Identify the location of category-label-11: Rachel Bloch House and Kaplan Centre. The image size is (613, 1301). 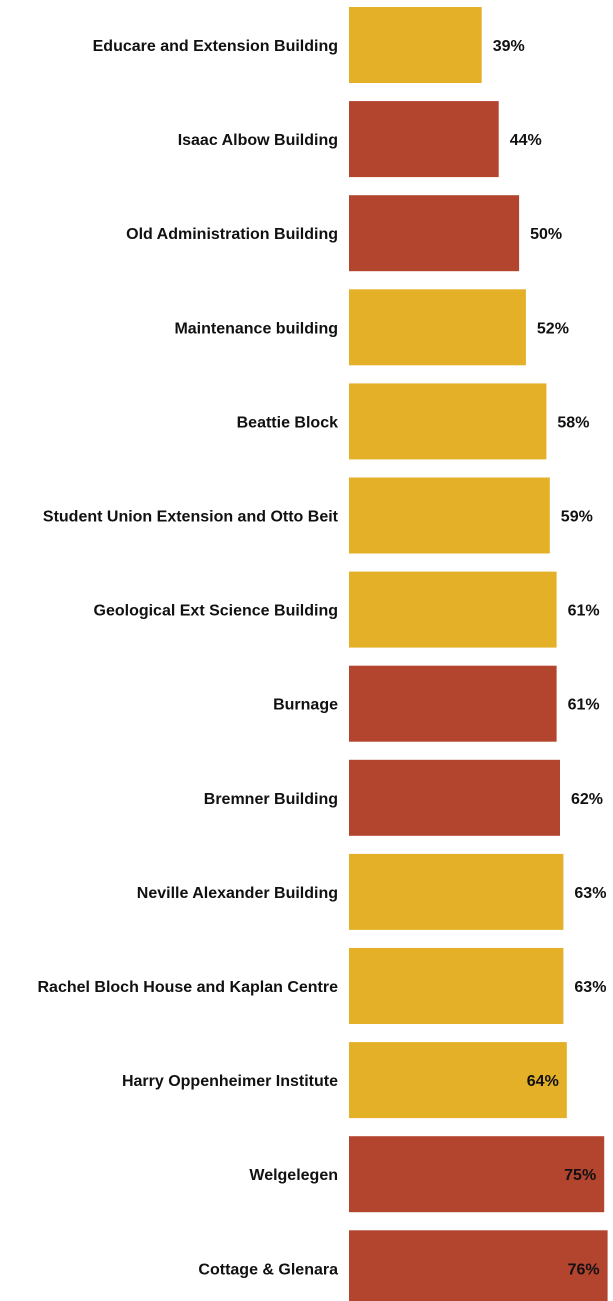
(187, 987).